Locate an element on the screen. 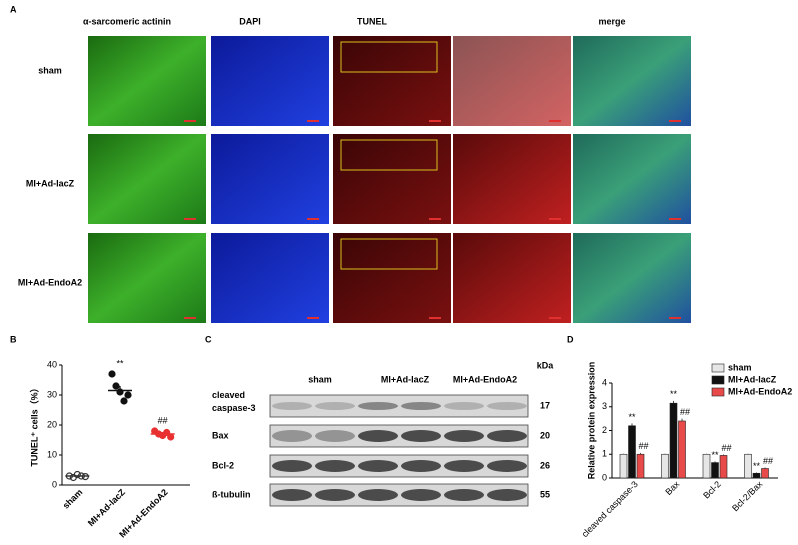  x-tick-label: cleaved caspase-3 is located at coordinates (610, 509).